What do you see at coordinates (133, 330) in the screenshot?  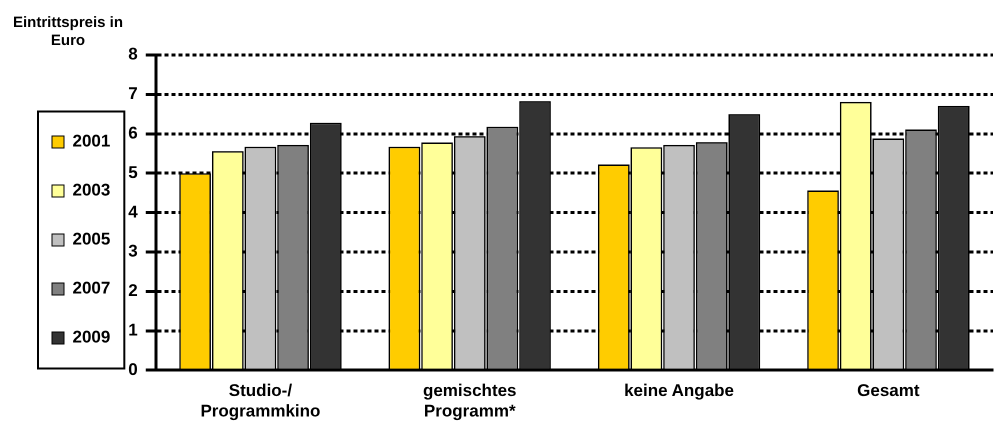 I see `y-tick-label: 1` at bounding box center [133, 330].